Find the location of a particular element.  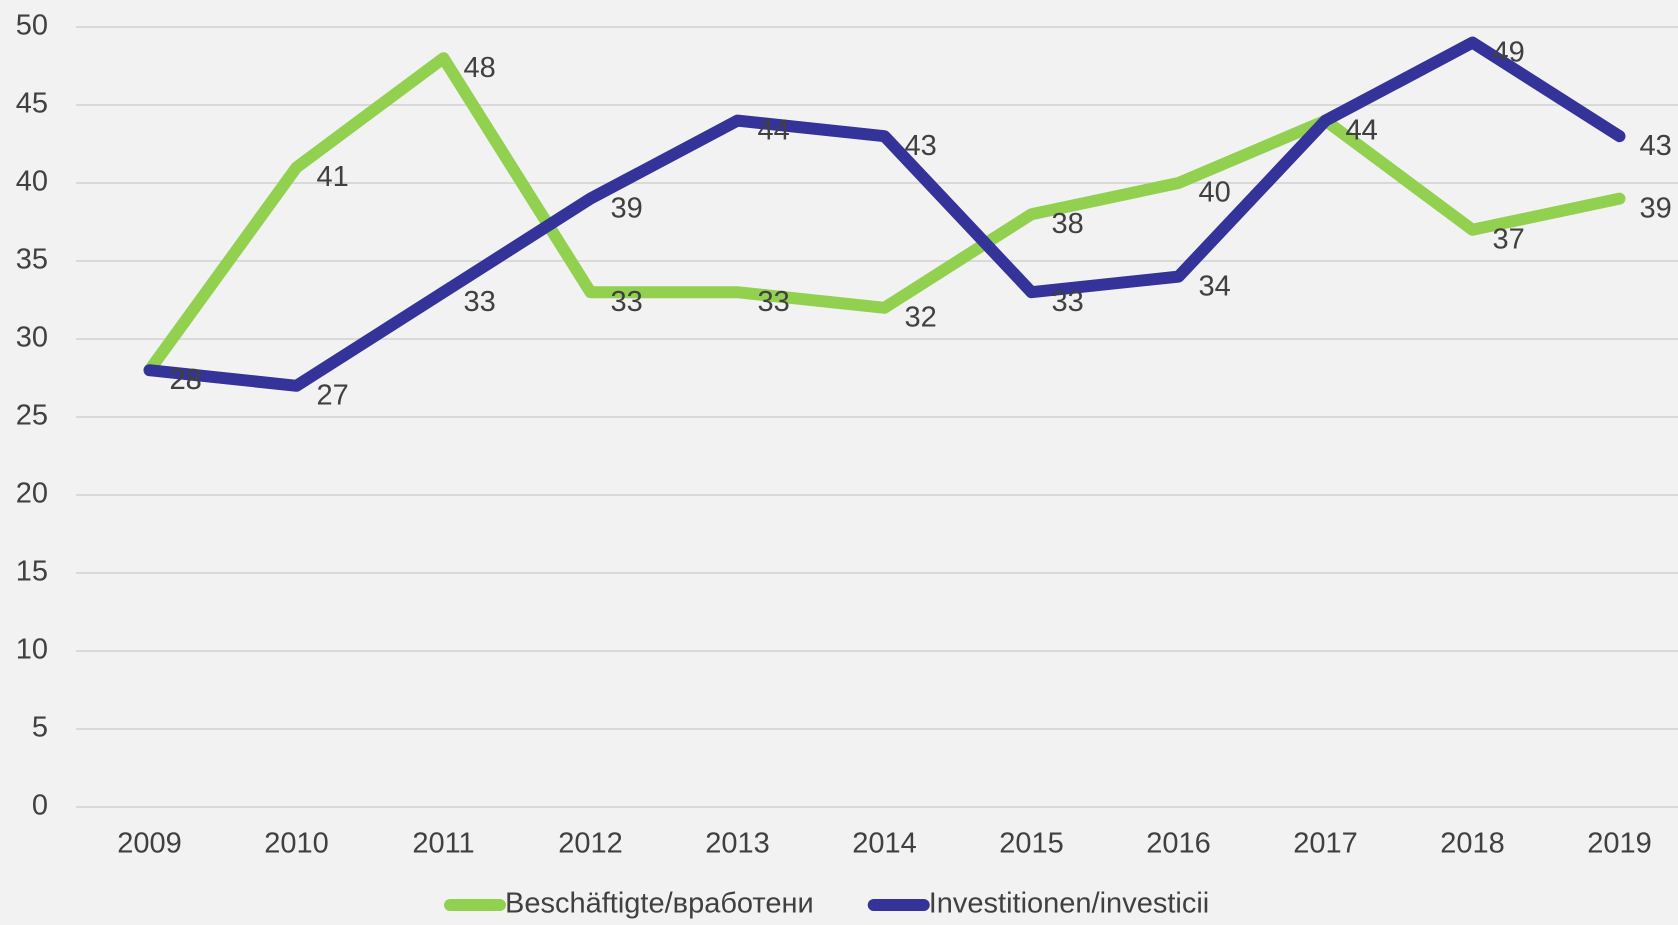

x-tick-label: 2010 is located at coordinates (296, 844).